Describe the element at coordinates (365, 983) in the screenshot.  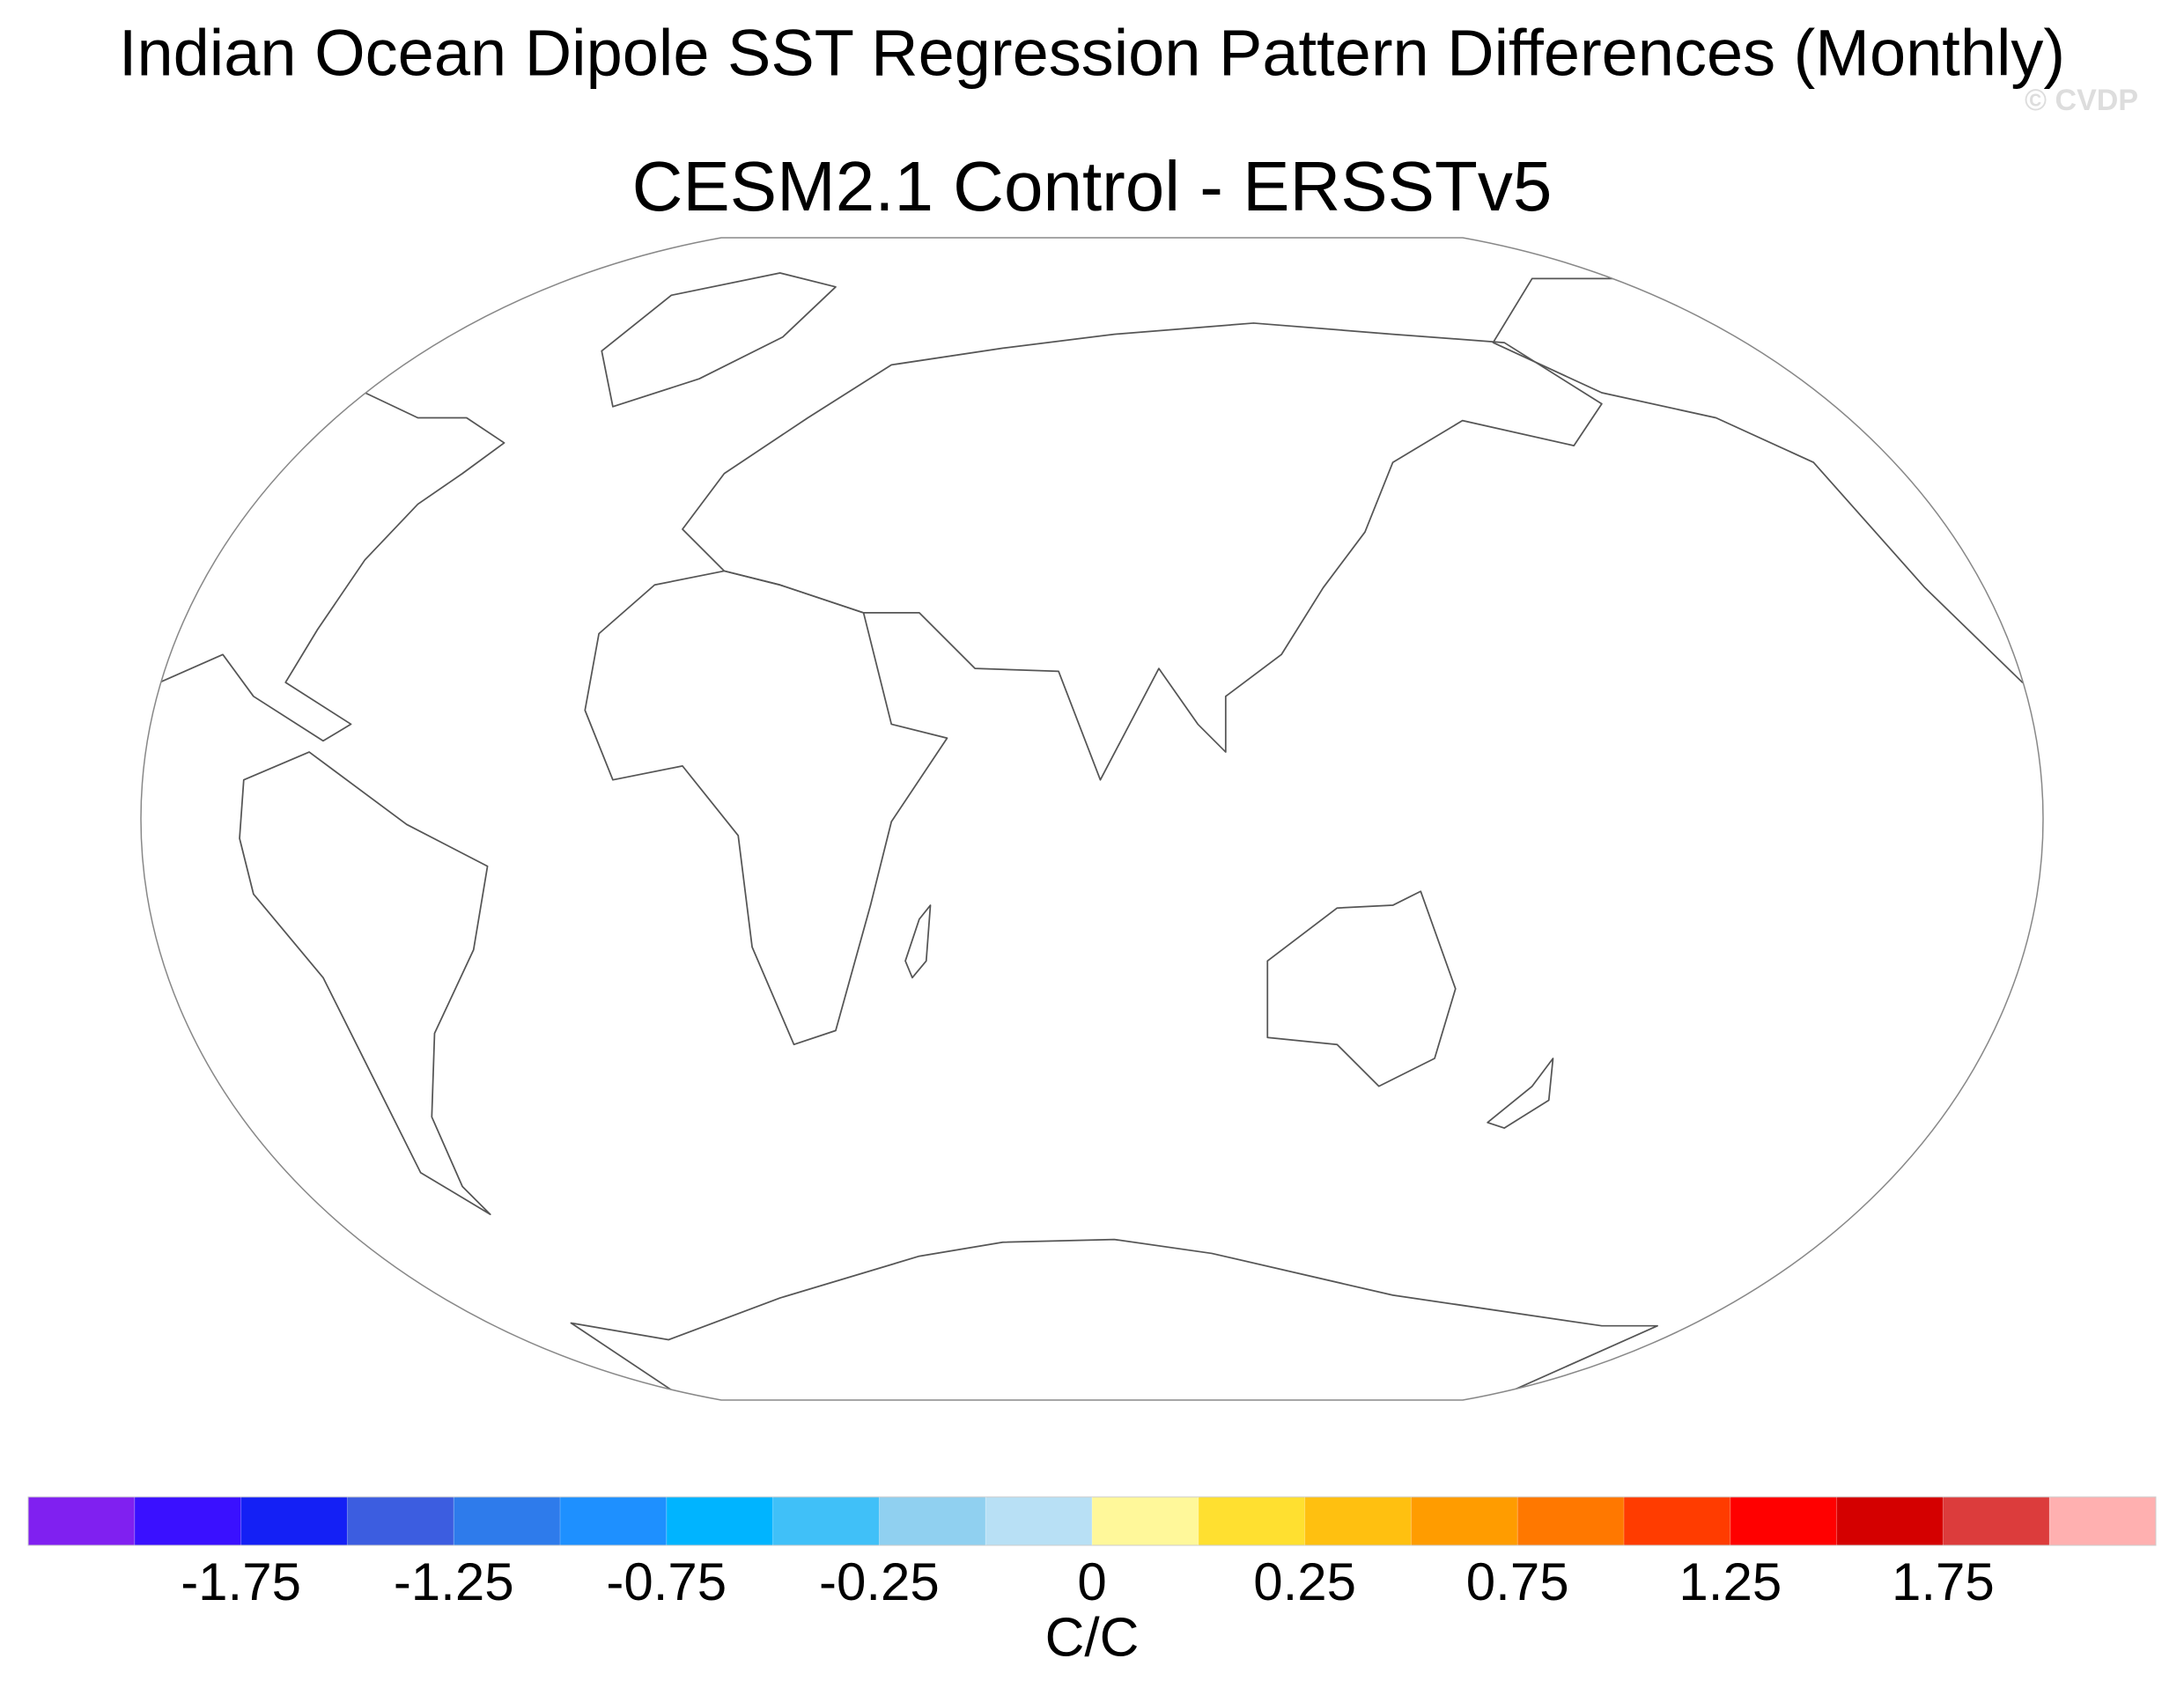
I see `south-america` at that location.